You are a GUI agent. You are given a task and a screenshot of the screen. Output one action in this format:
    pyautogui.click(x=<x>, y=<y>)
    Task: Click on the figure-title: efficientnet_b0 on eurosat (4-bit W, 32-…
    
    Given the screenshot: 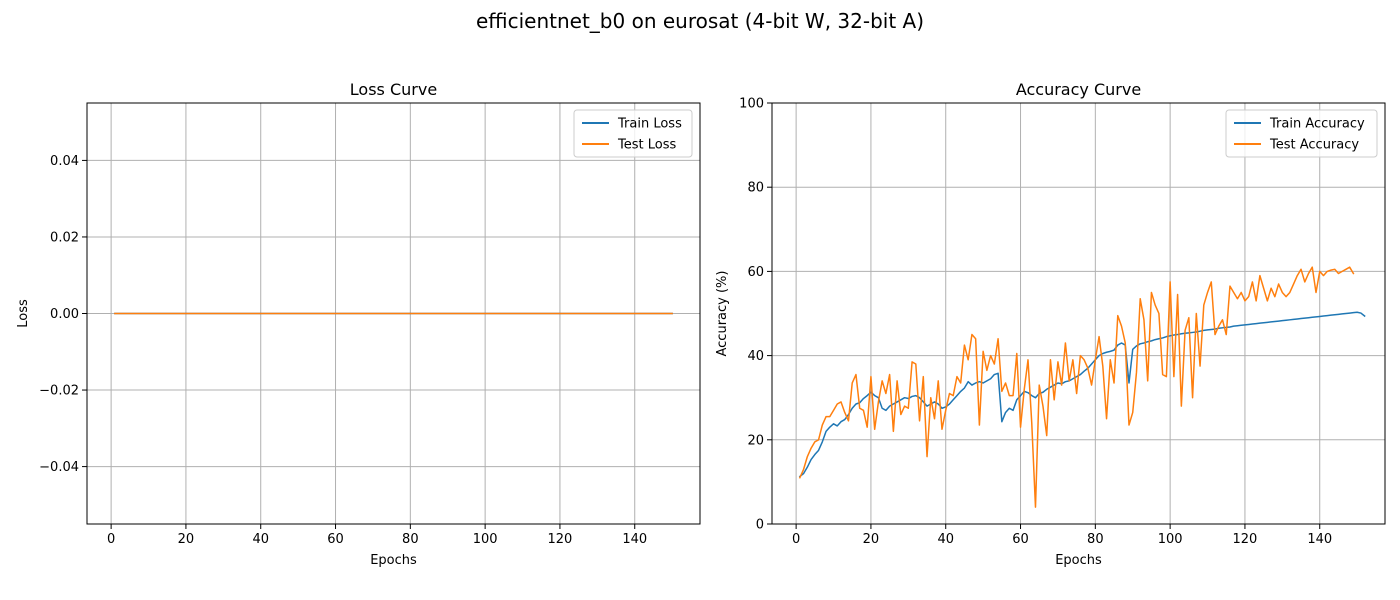 What is the action you would take?
    pyautogui.click(x=700, y=21)
    